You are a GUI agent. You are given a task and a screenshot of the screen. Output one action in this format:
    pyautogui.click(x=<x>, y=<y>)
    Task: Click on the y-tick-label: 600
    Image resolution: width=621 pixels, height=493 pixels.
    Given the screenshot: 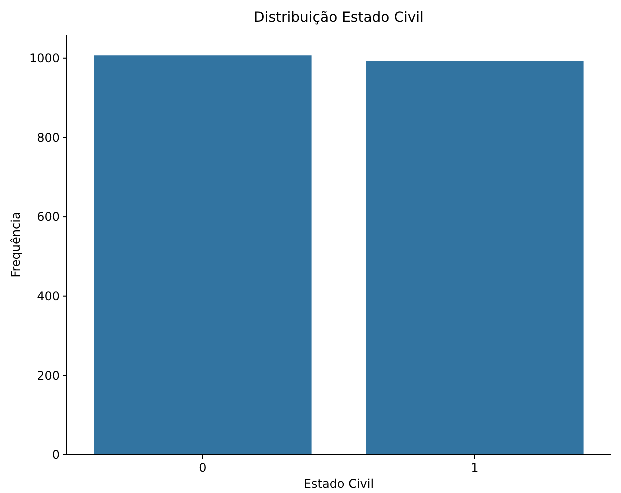 What is the action you would take?
    pyautogui.click(x=48, y=217)
    